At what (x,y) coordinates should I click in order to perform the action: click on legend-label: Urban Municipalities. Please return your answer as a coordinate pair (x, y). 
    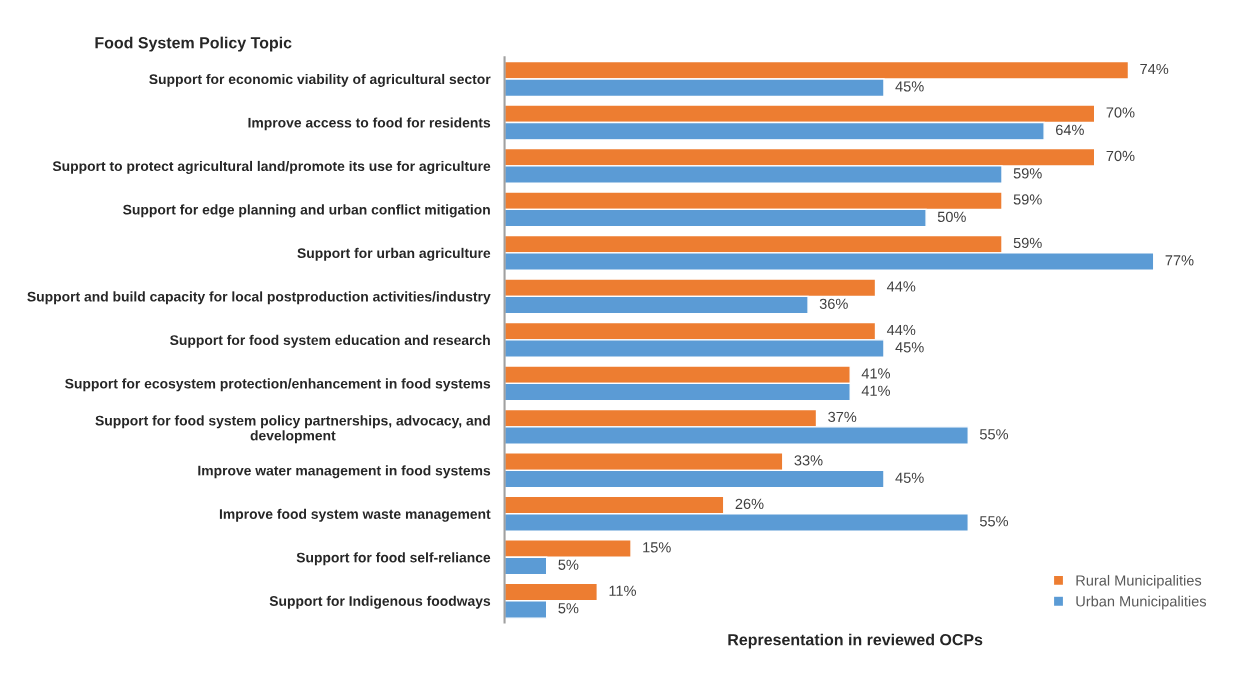
    Looking at the image, I should click on (1141, 602).